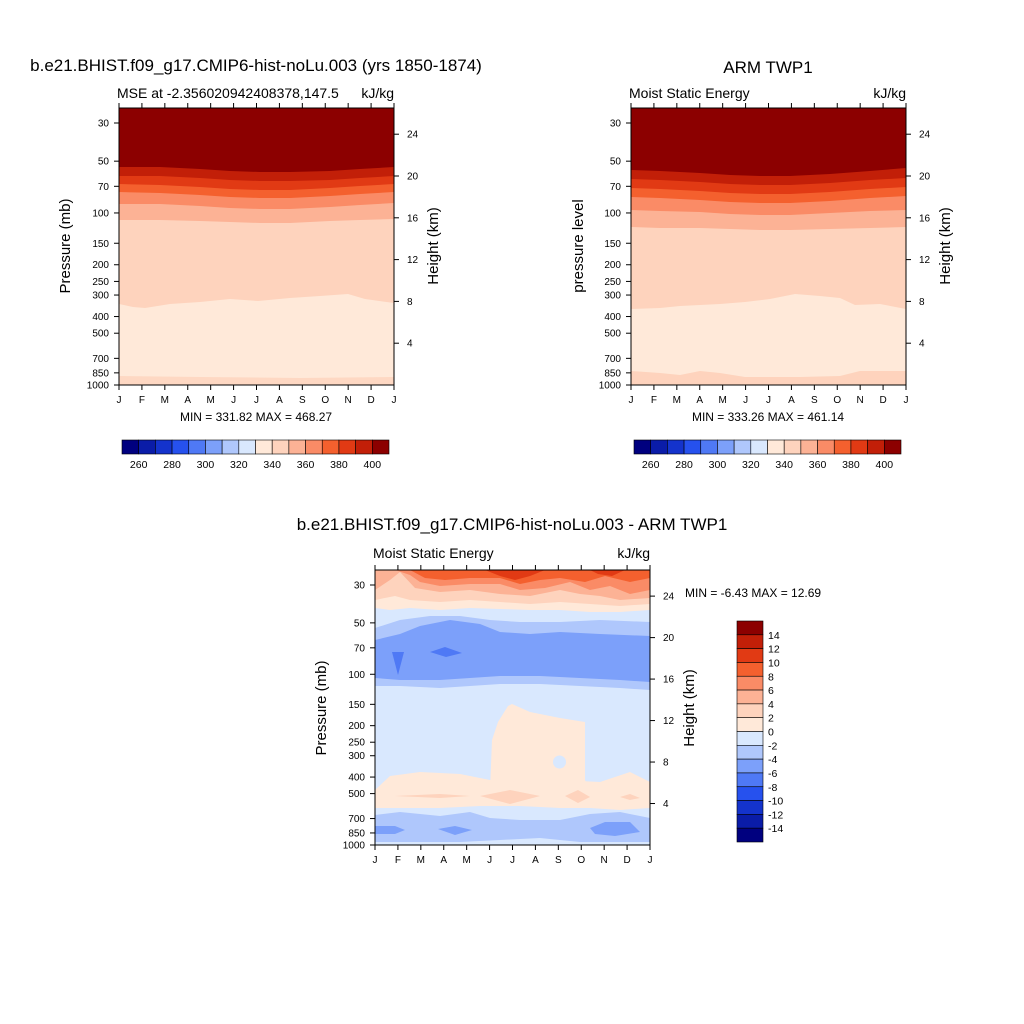 This screenshot has height=1024, width=1024. Describe the element at coordinates (772, 774) in the screenshot. I see `colorbar-label: -6` at that location.